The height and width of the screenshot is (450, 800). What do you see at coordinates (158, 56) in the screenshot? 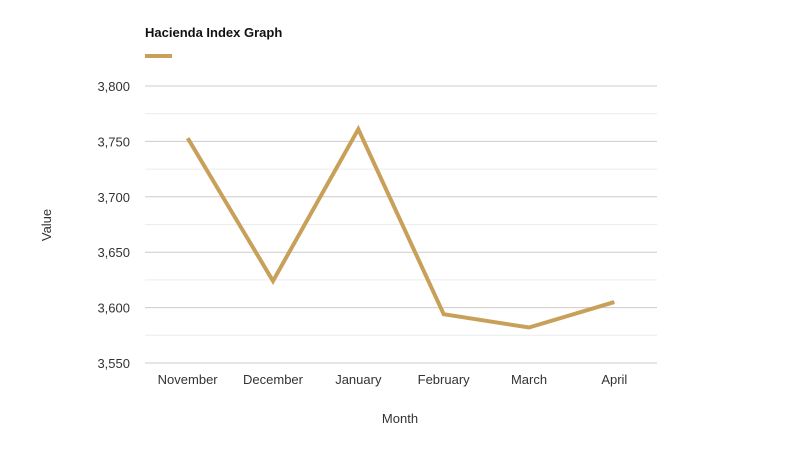
I see `legend-swatch` at bounding box center [158, 56].